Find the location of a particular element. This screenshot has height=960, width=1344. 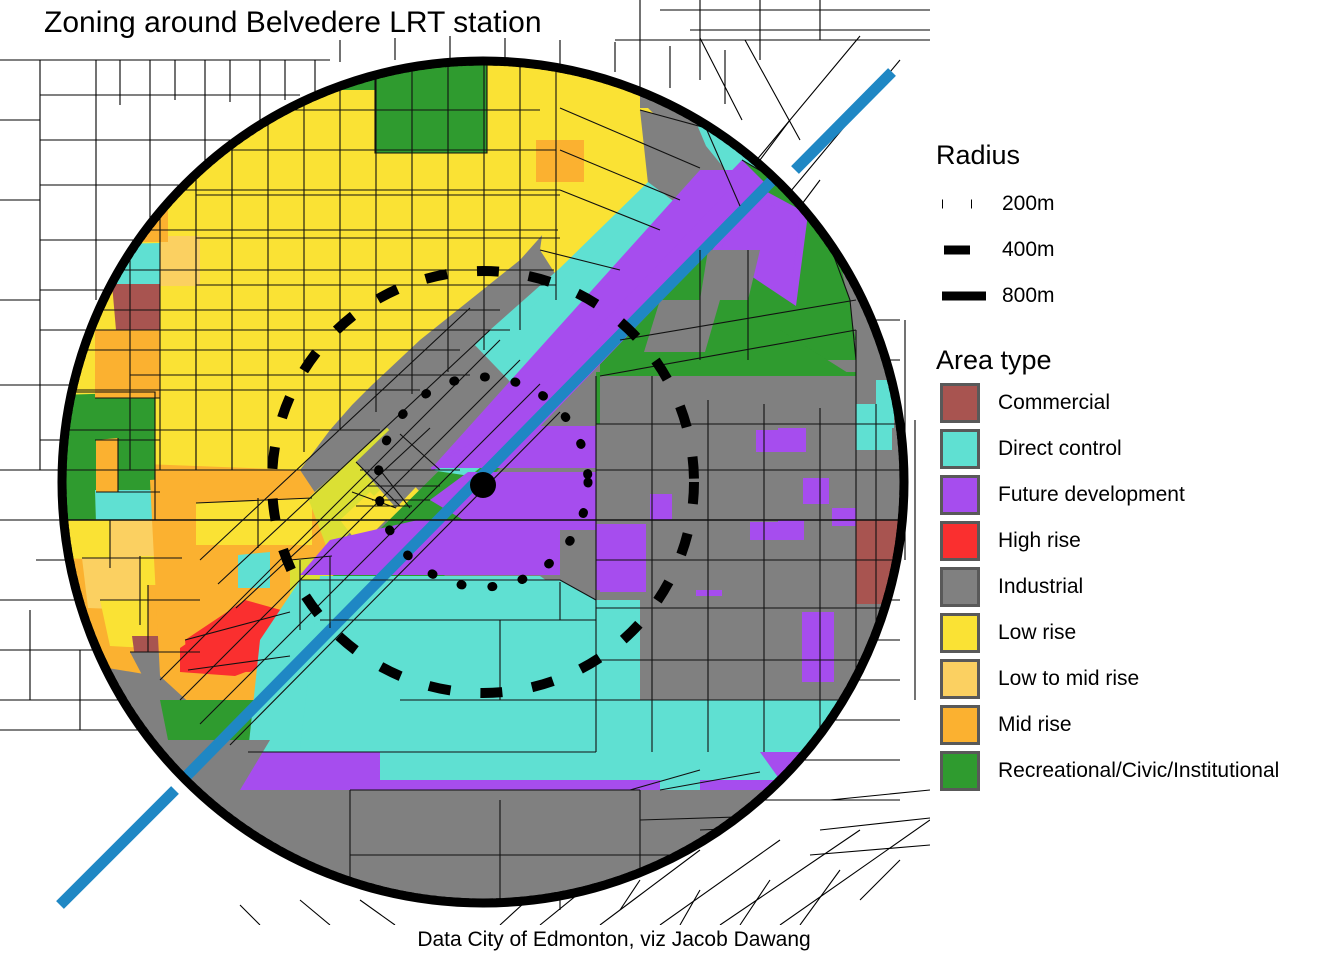

zone-dc-s5 is located at coordinates (738, 726).